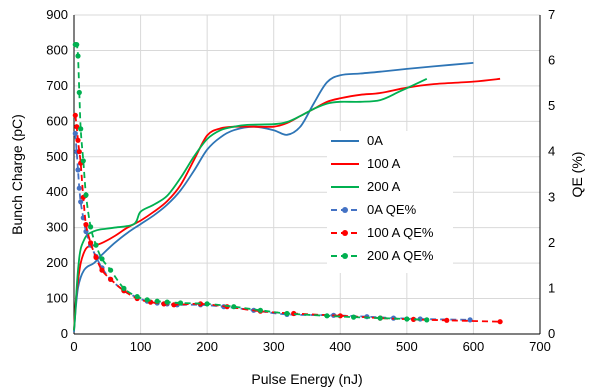  What do you see at coordinates (141, 346) in the screenshot?
I see `x-tick-label: 100` at bounding box center [141, 346].